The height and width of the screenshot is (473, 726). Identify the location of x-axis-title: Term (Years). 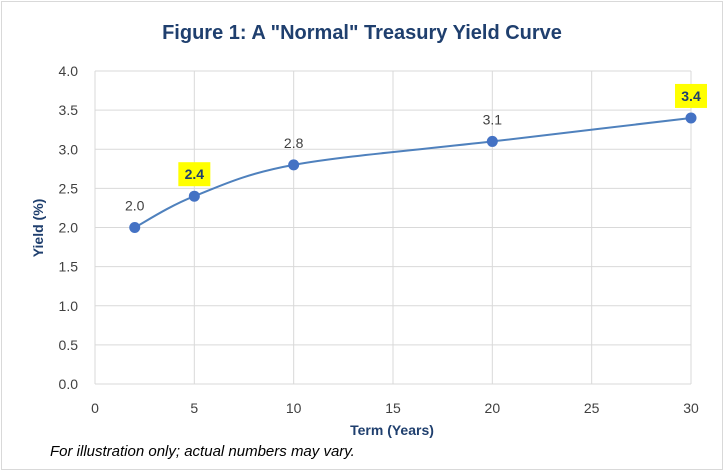
(392, 430).